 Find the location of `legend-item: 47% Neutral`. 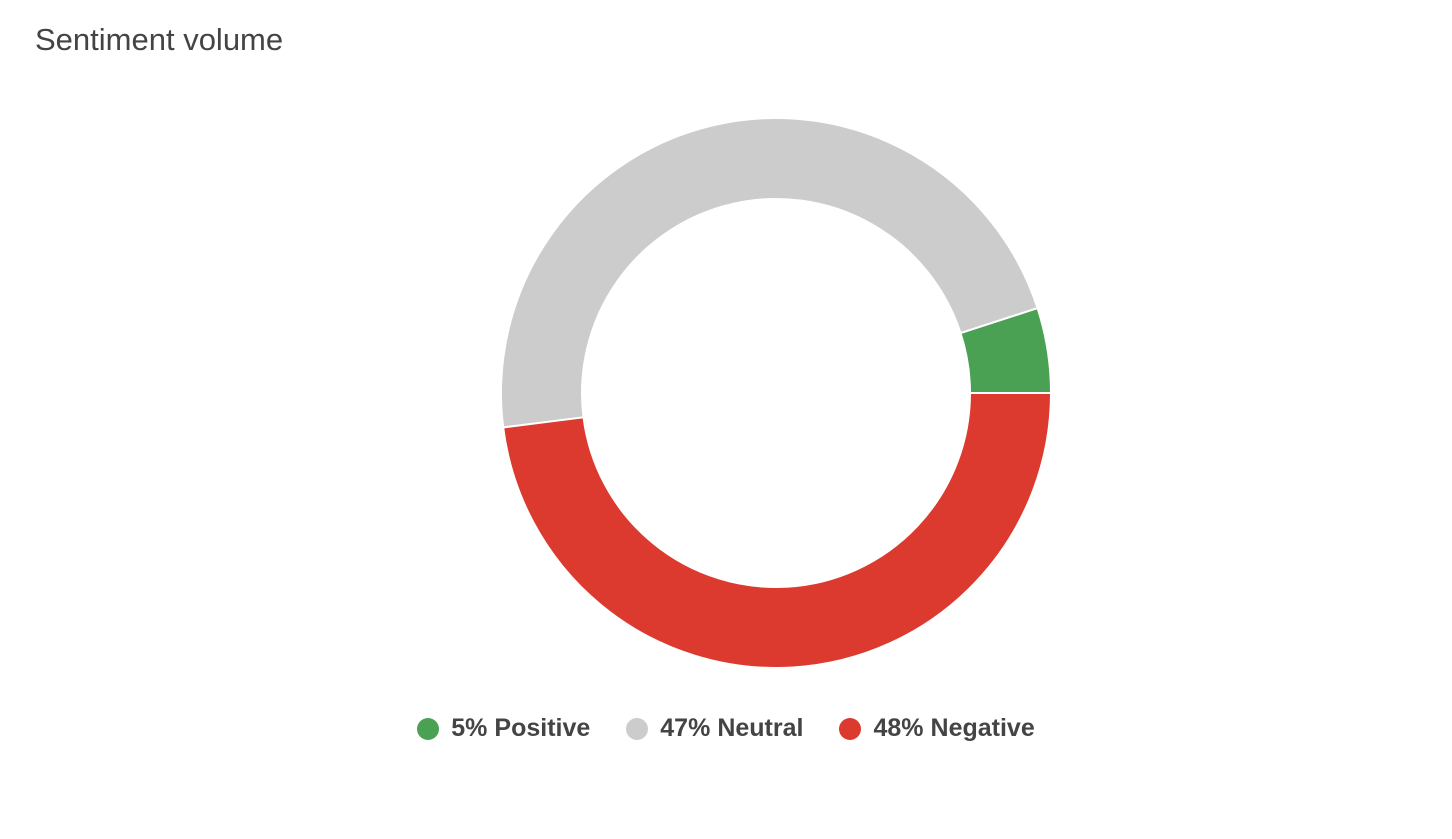

legend-item: 47% Neutral is located at coordinates (714, 728).